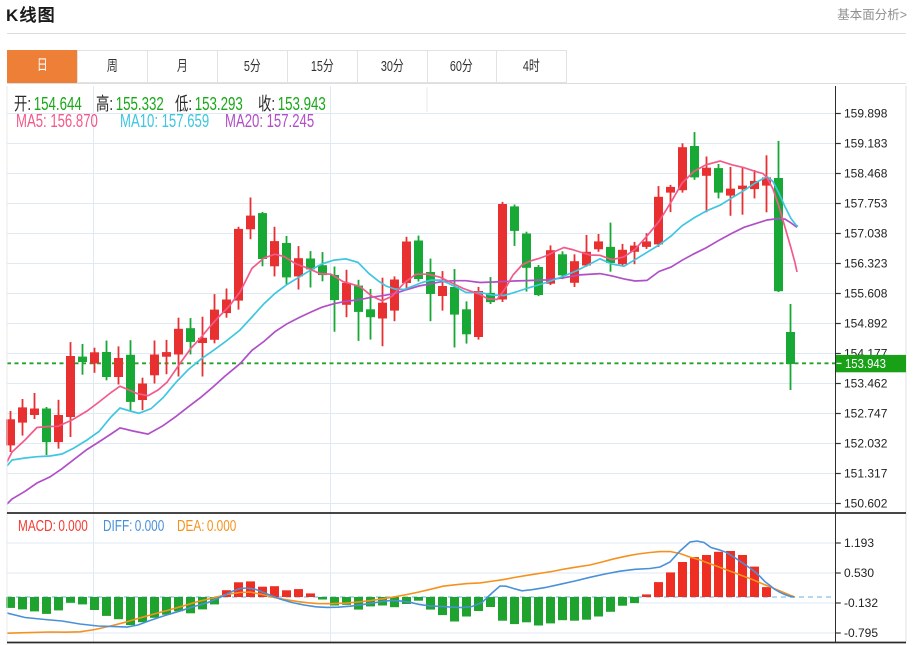 This screenshot has height=645, width=913. What do you see at coordinates (866, 474) in the screenshot?
I see `svg-text: 151.317` at bounding box center [866, 474].